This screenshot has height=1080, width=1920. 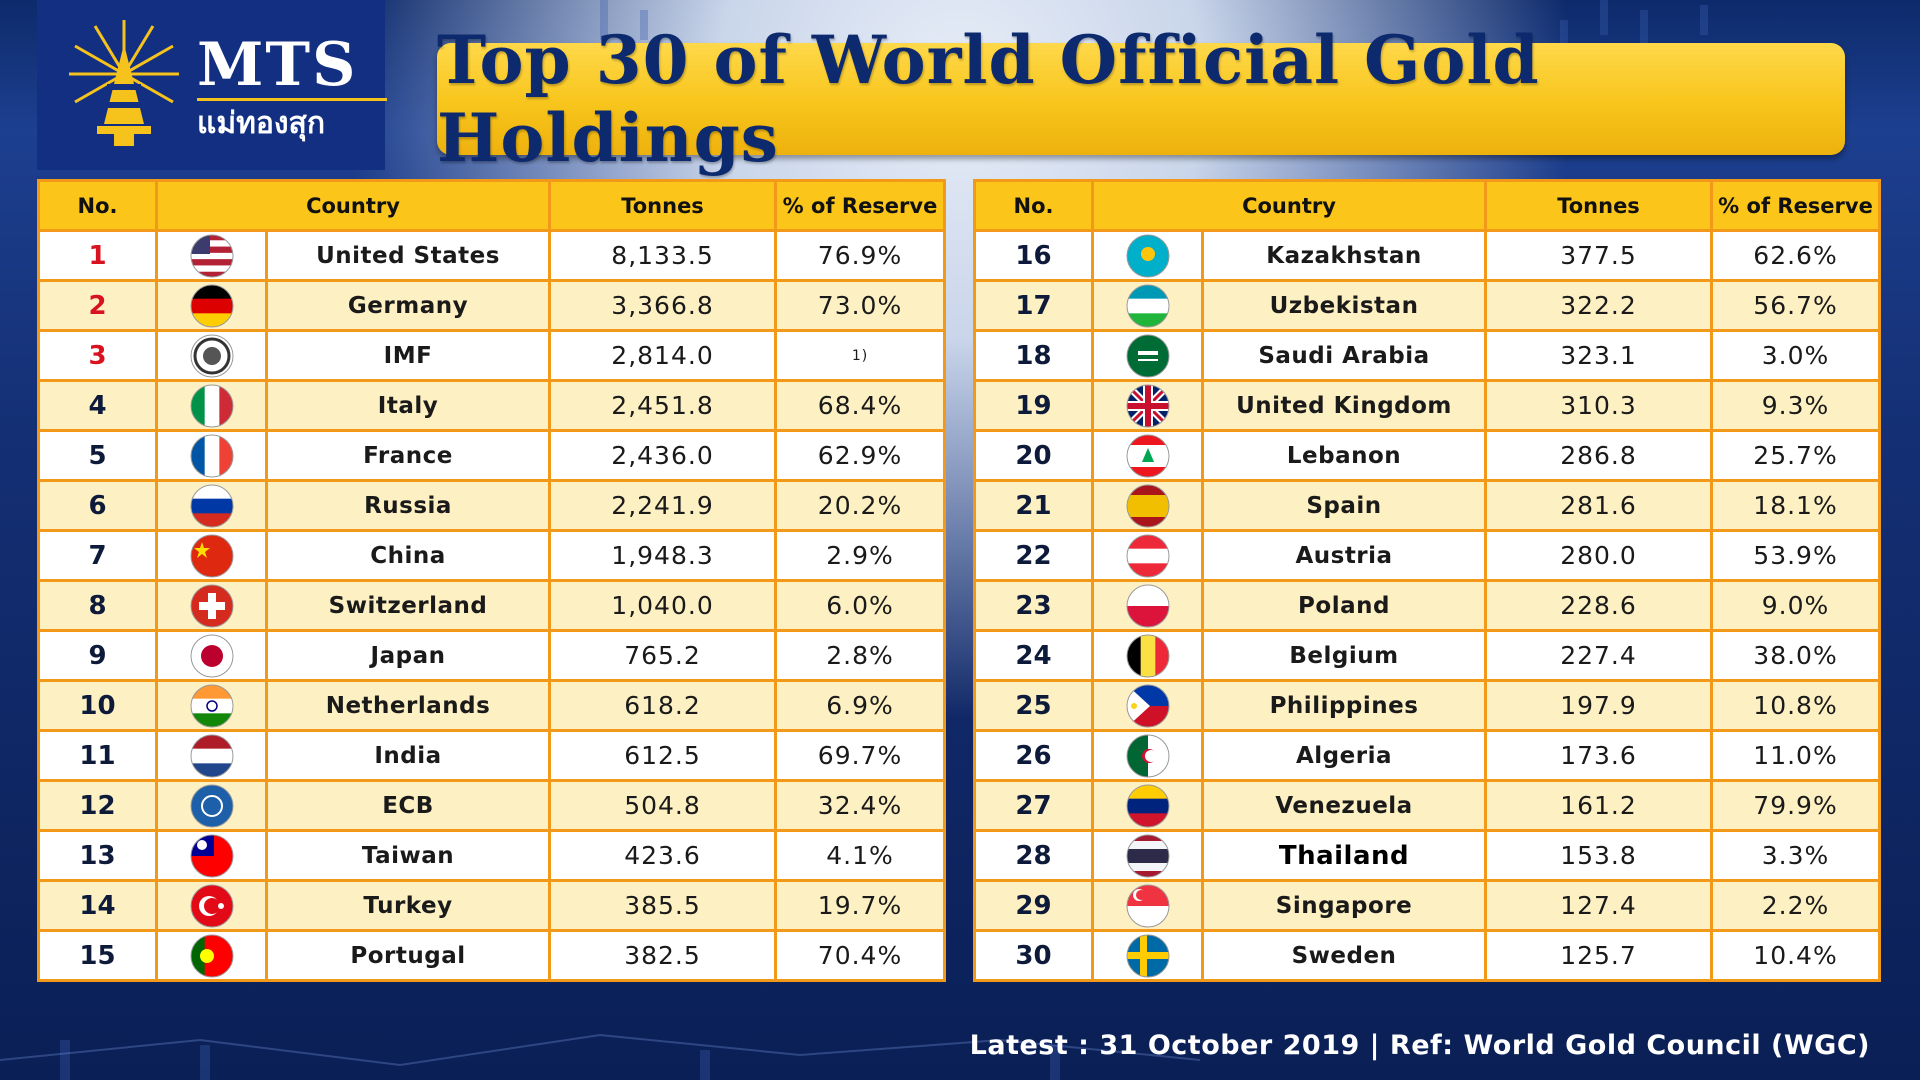 What do you see at coordinates (860, 305) in the screenshot?
I see `reserve-percent: 73.0%` at bounding box center [860, 305].